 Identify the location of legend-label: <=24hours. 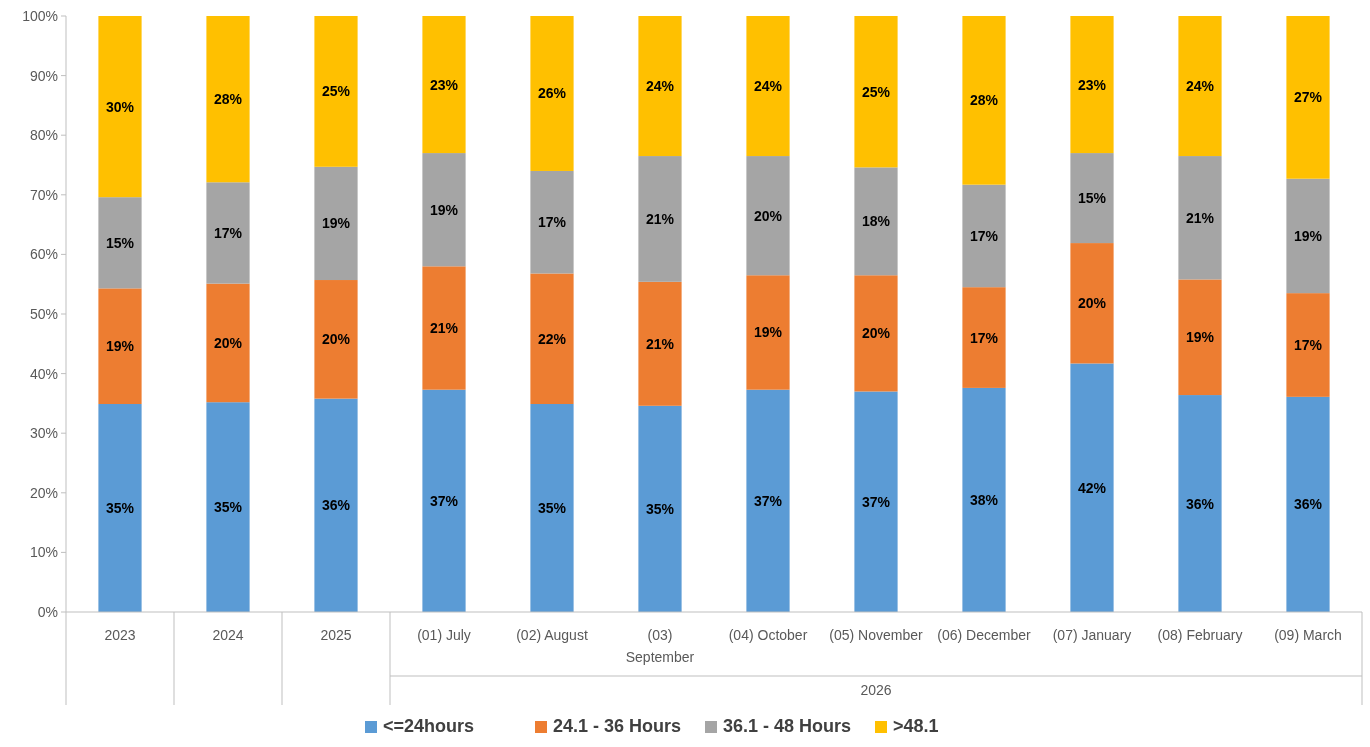
(429, 726).